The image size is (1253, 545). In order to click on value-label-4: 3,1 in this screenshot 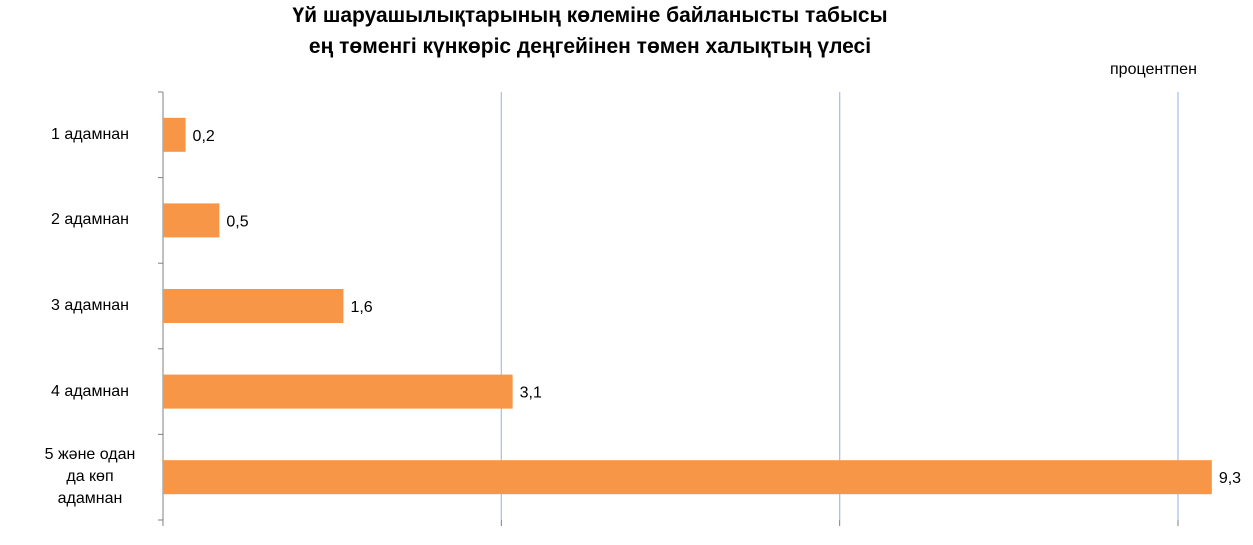, I will do `click(531, 393)`.